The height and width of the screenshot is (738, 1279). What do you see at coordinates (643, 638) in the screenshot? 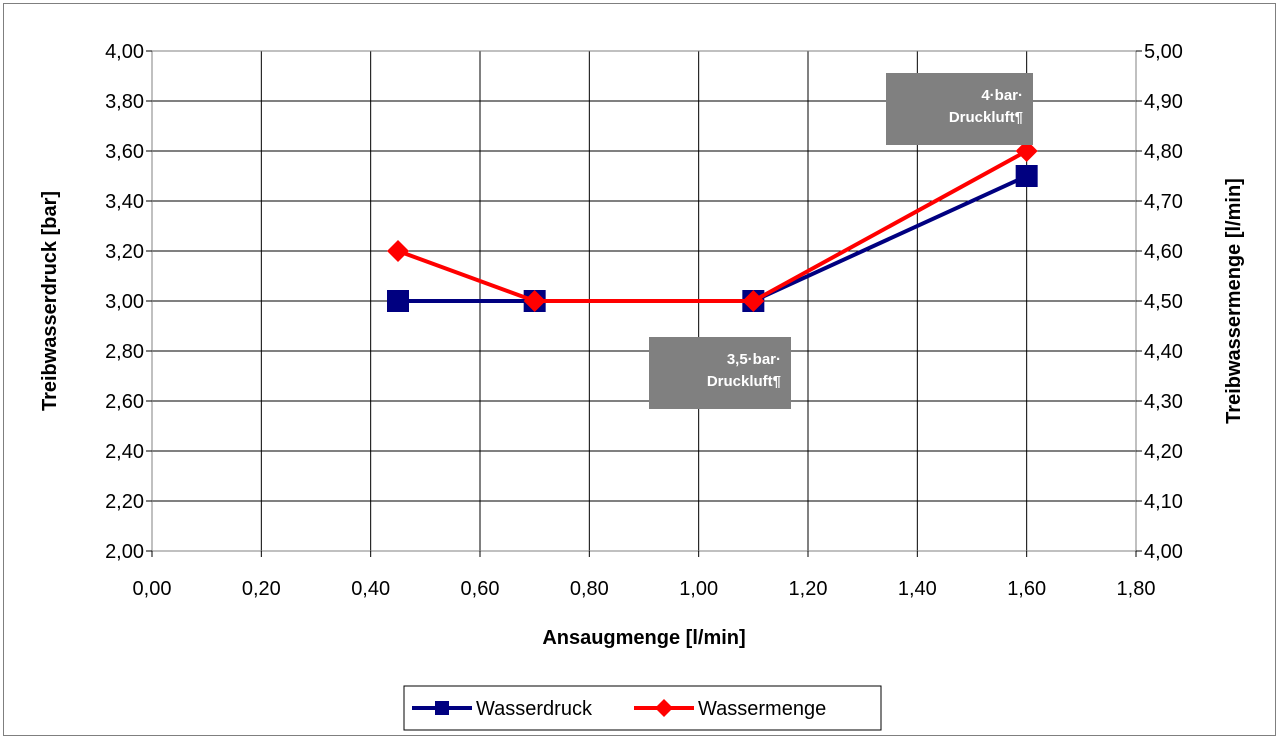
I see `x-axis-title: Ansaugmenge [l/min]` at bounding box center [643, 638].